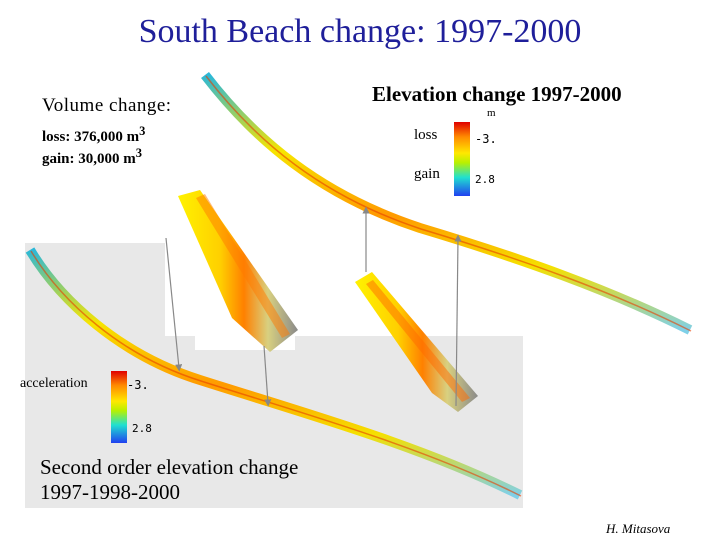 The width and height of the screenshot is (720, 540). Describe the element at coordinates (238, 271) in the screenshot. I see `detail-inset-left` at that location.